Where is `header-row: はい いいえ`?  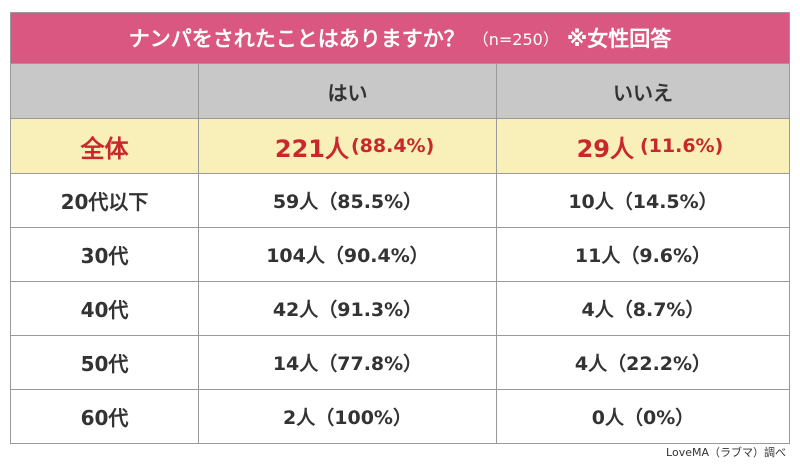 header-row: はい いいえ is located at coordinates (400, 91).